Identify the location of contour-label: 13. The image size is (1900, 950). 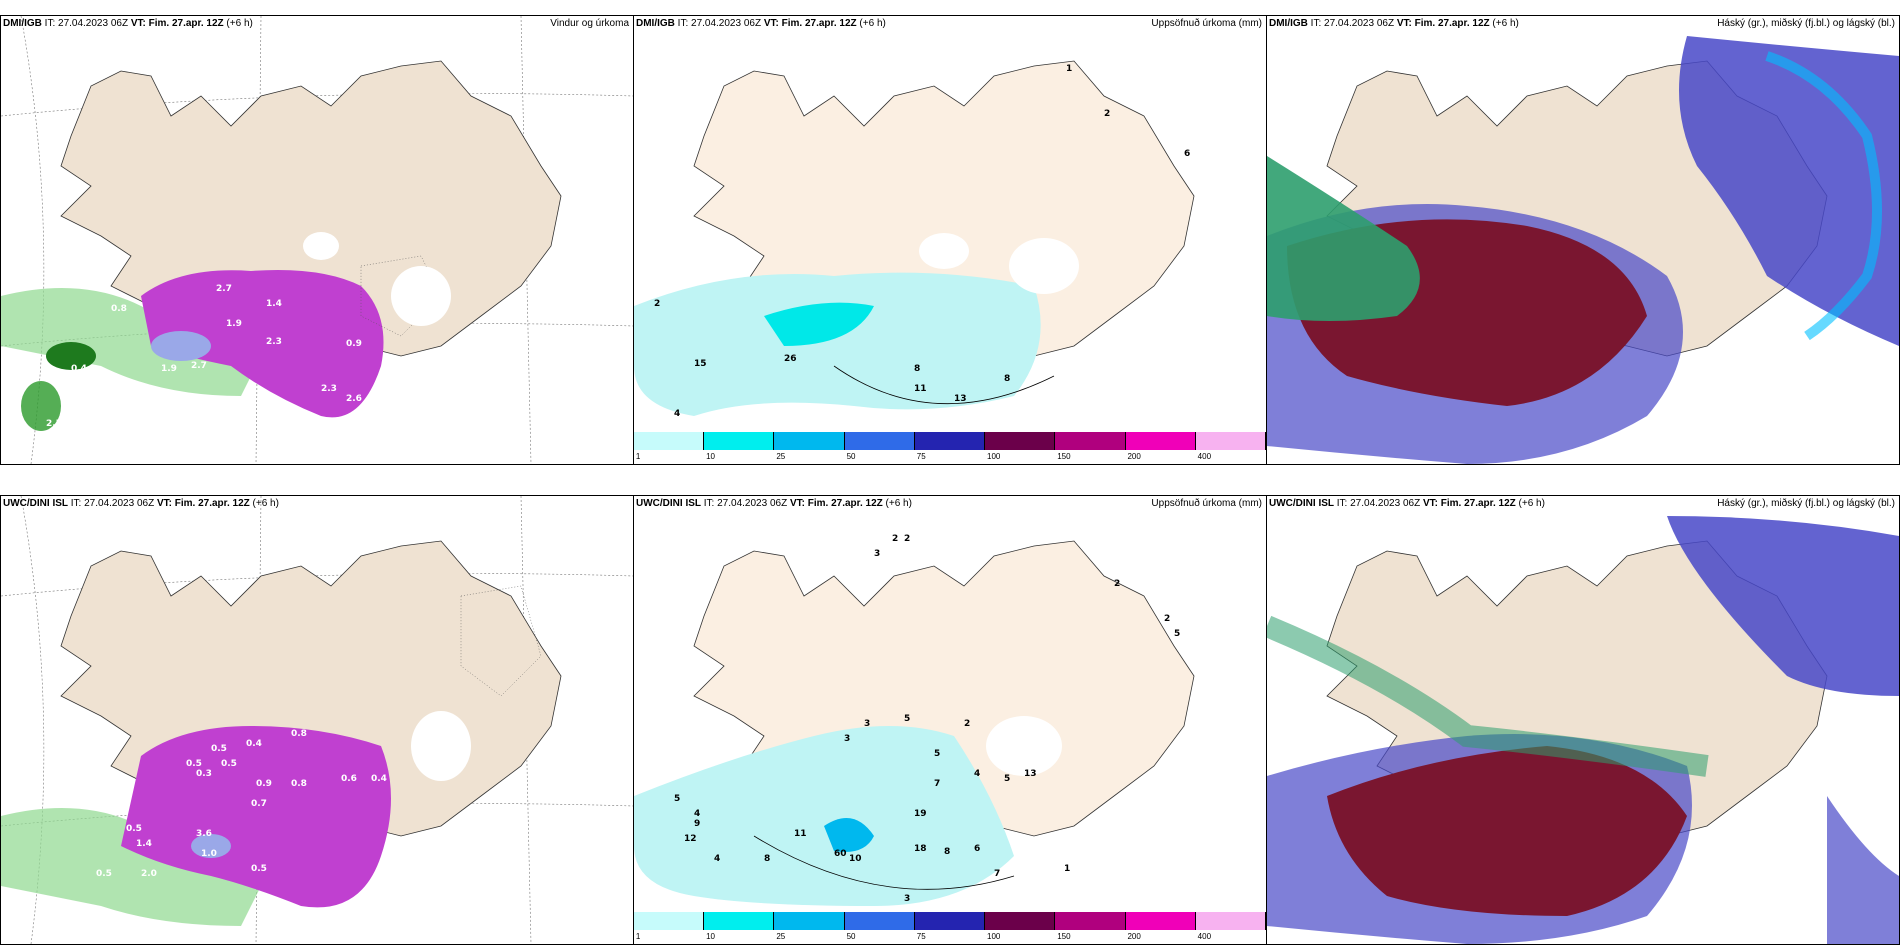
(1030, 774).